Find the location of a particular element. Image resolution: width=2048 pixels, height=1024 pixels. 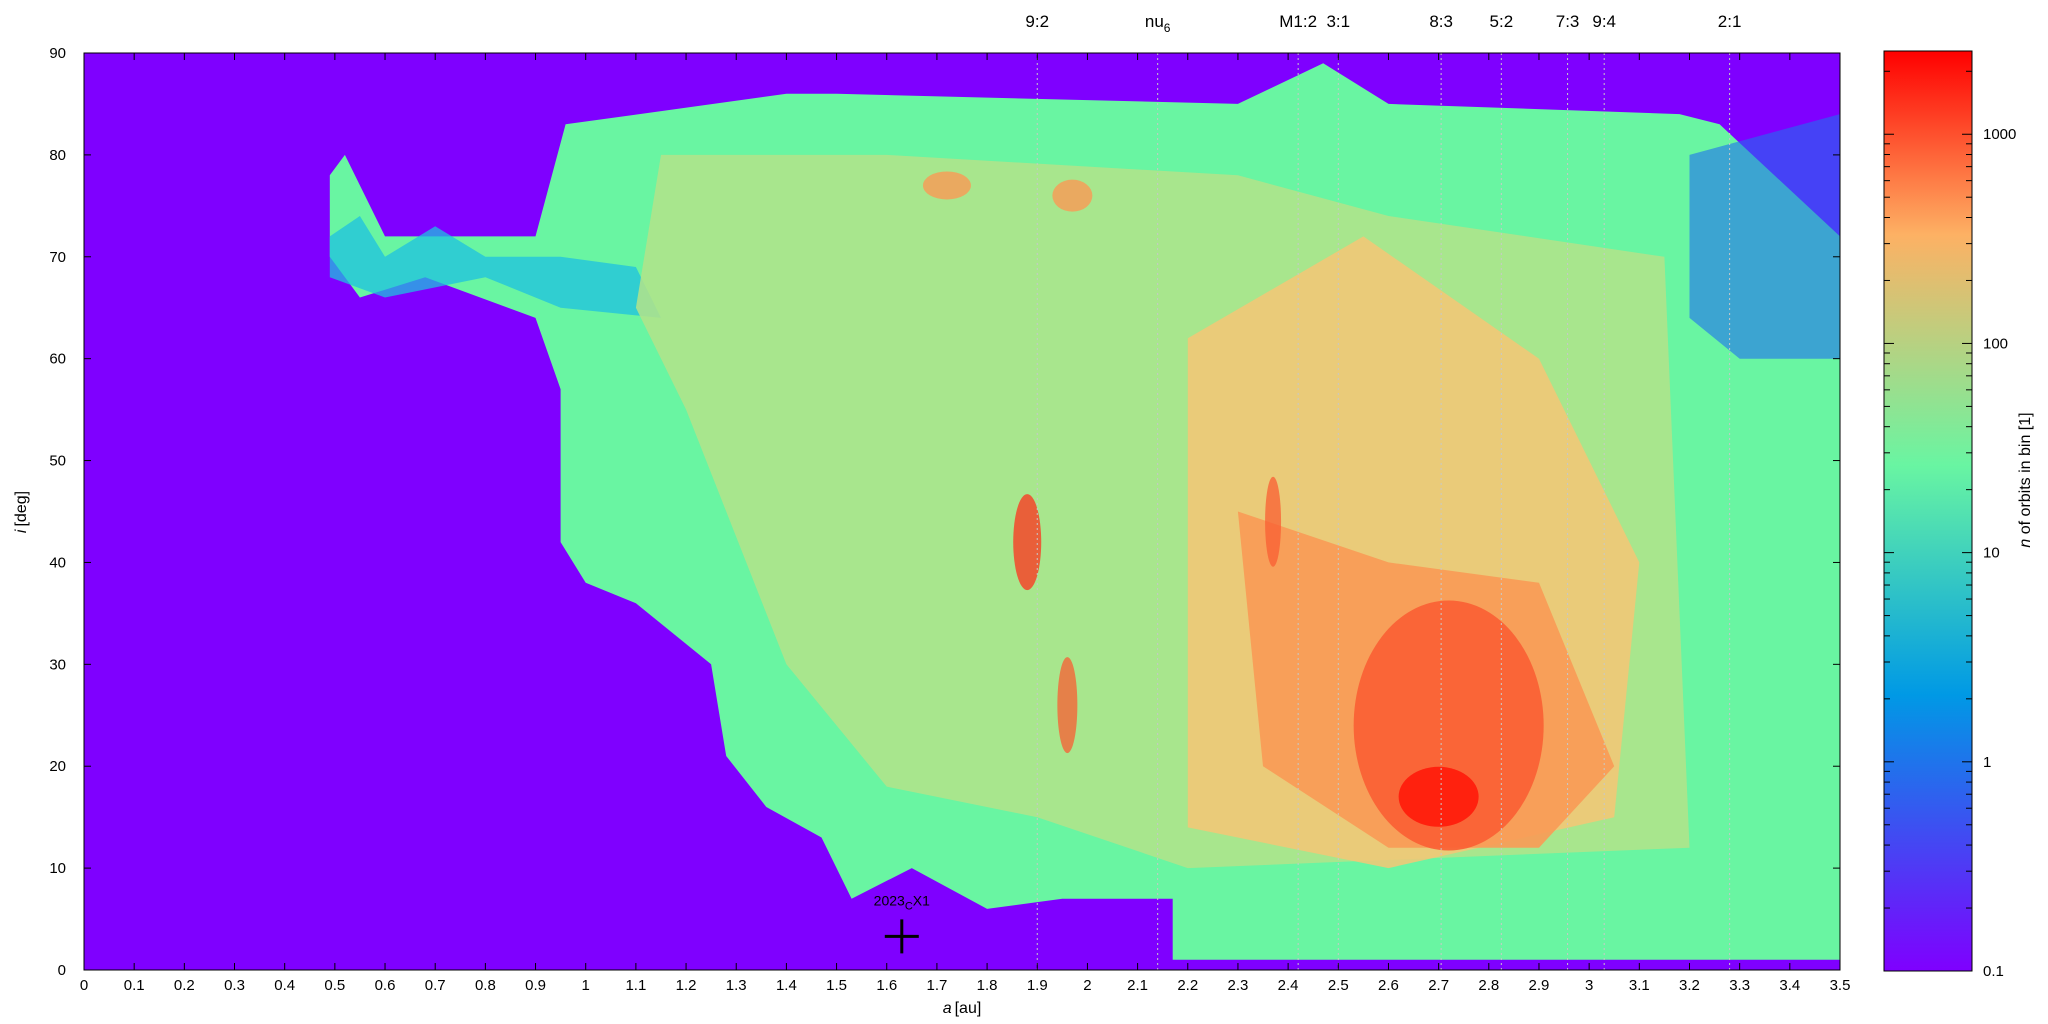

x-tick-label: 1.5 is located at coordinates (836, 985).